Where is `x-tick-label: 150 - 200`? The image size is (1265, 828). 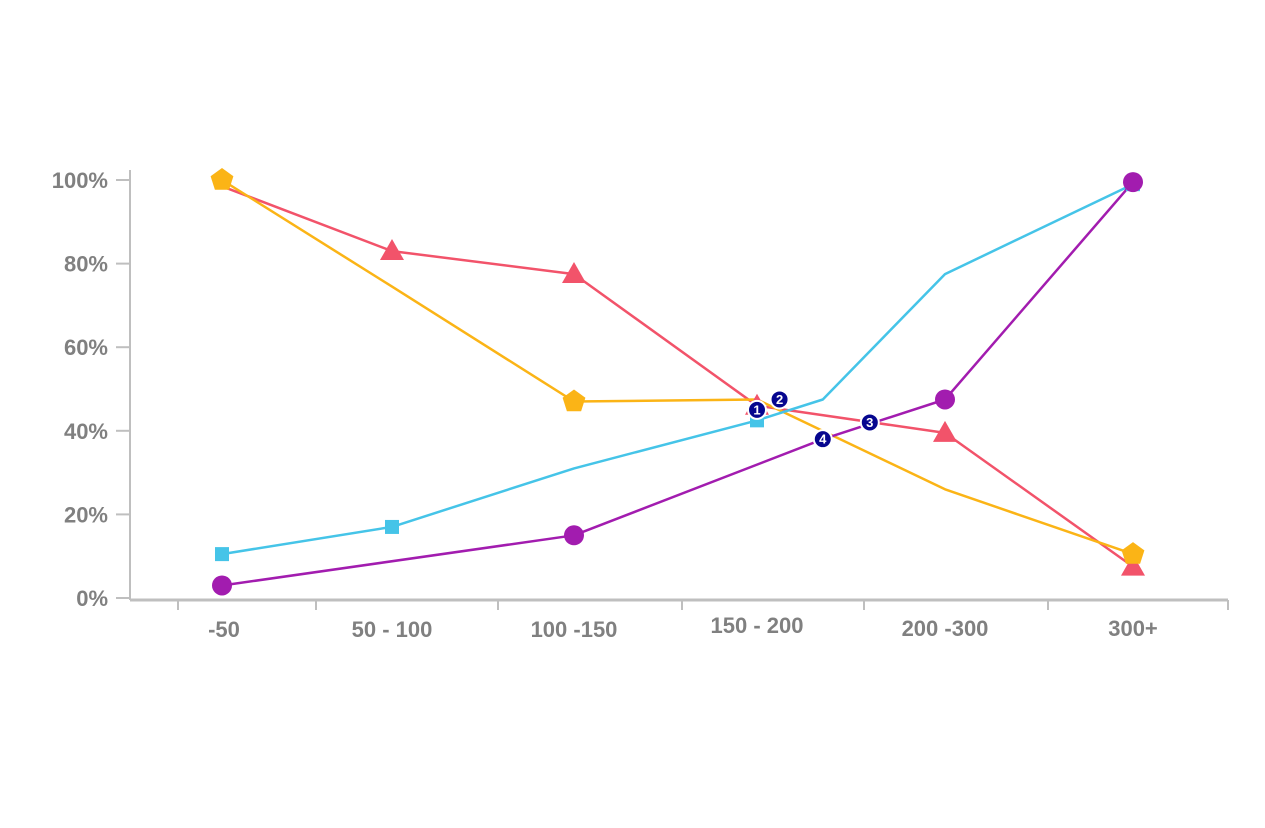 x-tick-label: 150 - 200 is located at coordinates (757, 625).